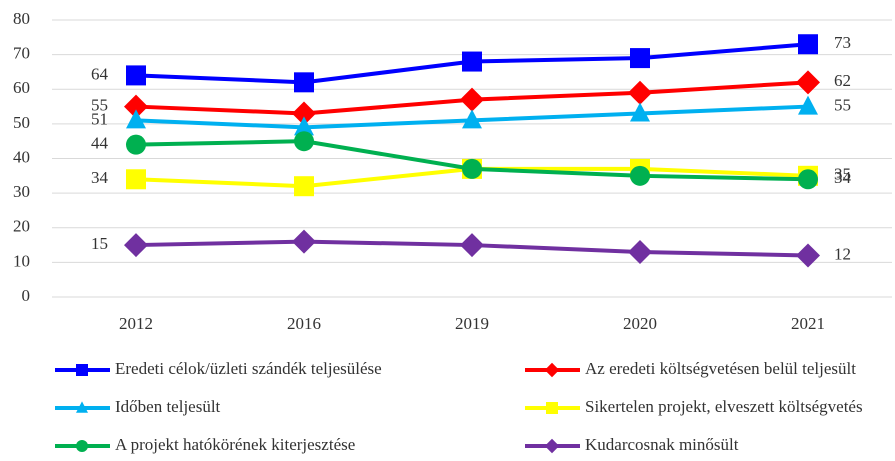 The image size is (895, 461). I want to click on legend-label: Kudarcosnak minősült, so click(662, 444).